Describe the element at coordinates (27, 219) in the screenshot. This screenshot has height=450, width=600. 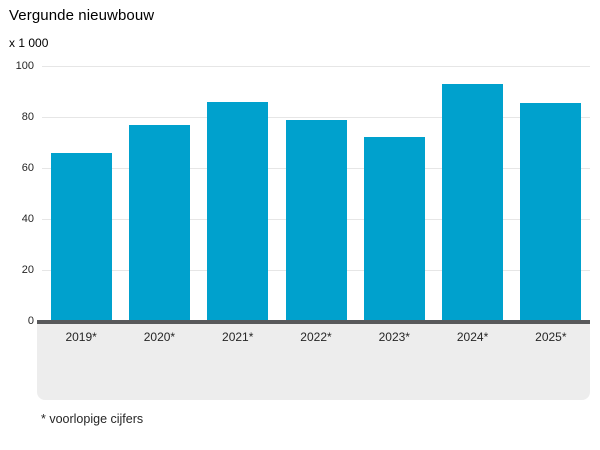
I see `y-tick-label: 40` at that location.